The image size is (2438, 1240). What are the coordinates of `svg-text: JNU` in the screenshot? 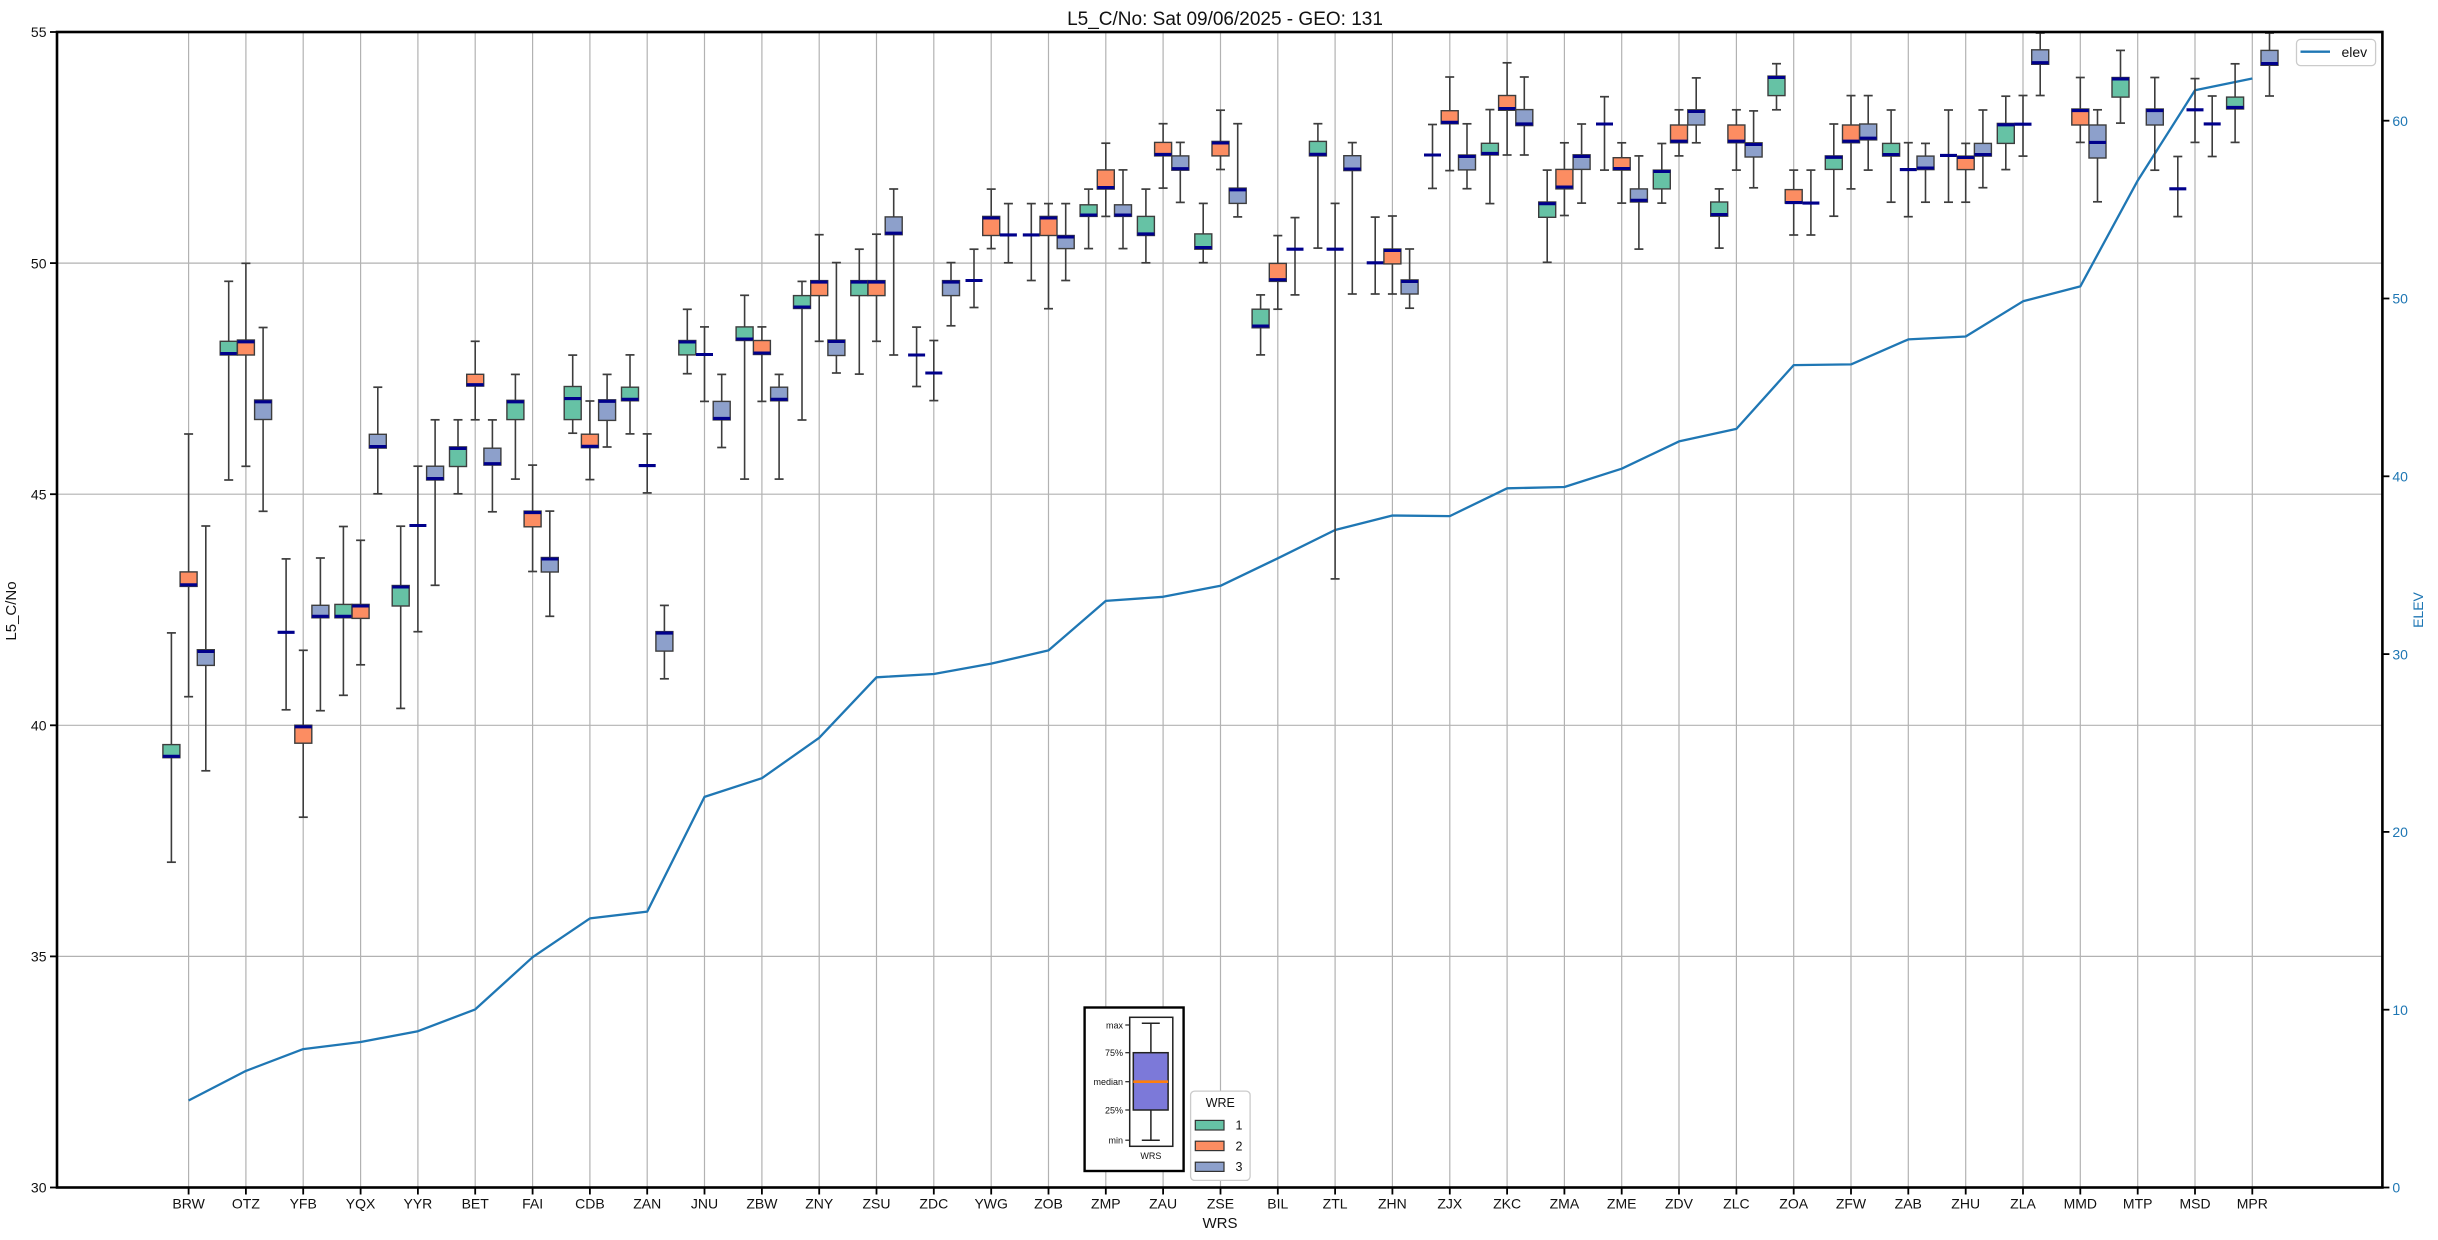 It's located at (704, 1203).